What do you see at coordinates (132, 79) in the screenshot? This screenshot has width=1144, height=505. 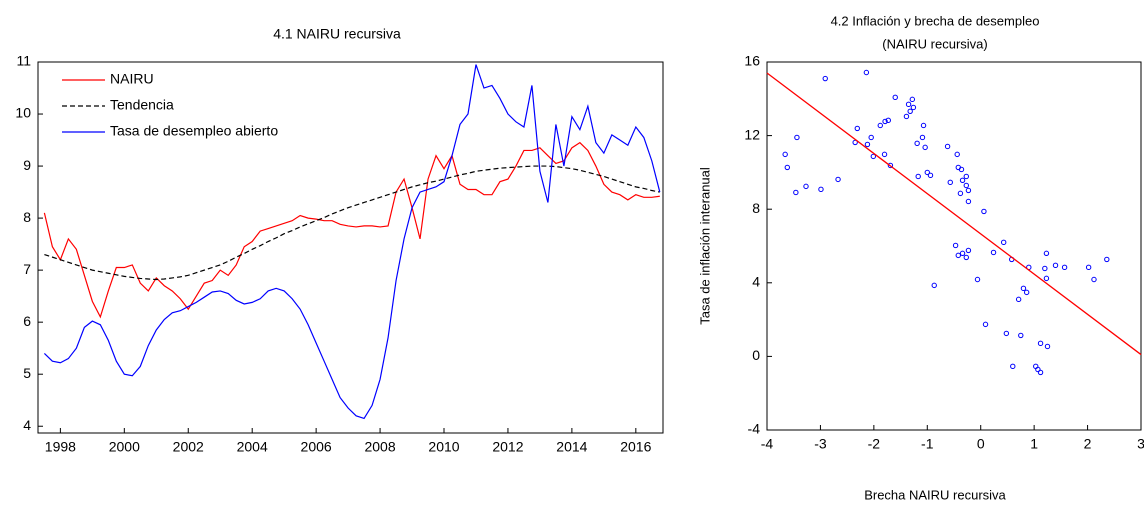 I see `legend-label: NAIRU` at bounding box center [132, 79].